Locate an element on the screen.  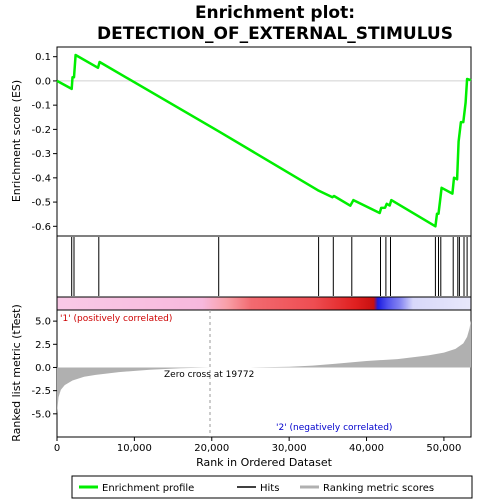
metric-y-axis-label: Ranked list metric (tTest) is located at coordinates (16, 372).